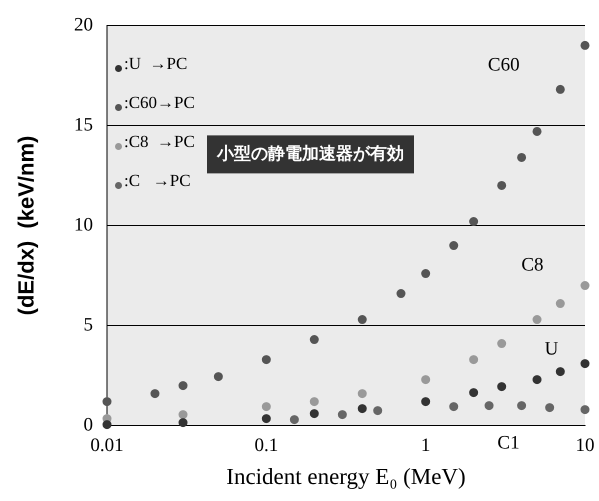  What do you see at coordinates (508, 443) in the screenshot?
I see `text: C1` at bounding box center [508, 443].